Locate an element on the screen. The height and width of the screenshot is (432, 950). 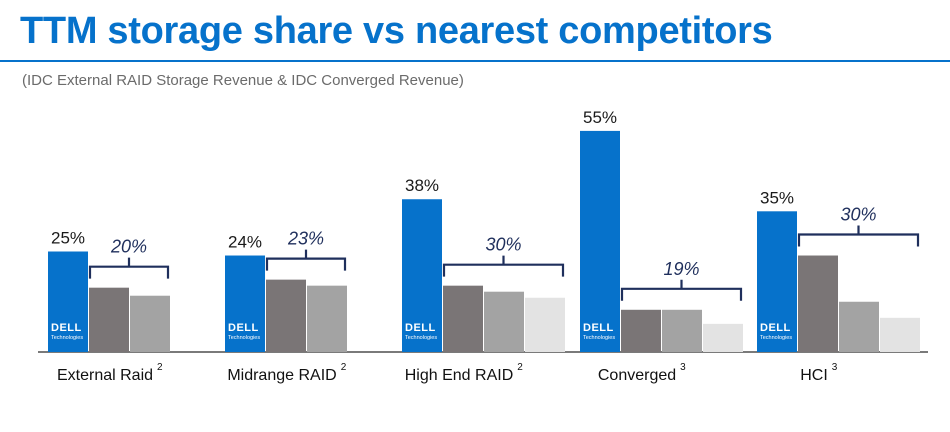
category-label: High End RAID is located at coordinates (459, 375).